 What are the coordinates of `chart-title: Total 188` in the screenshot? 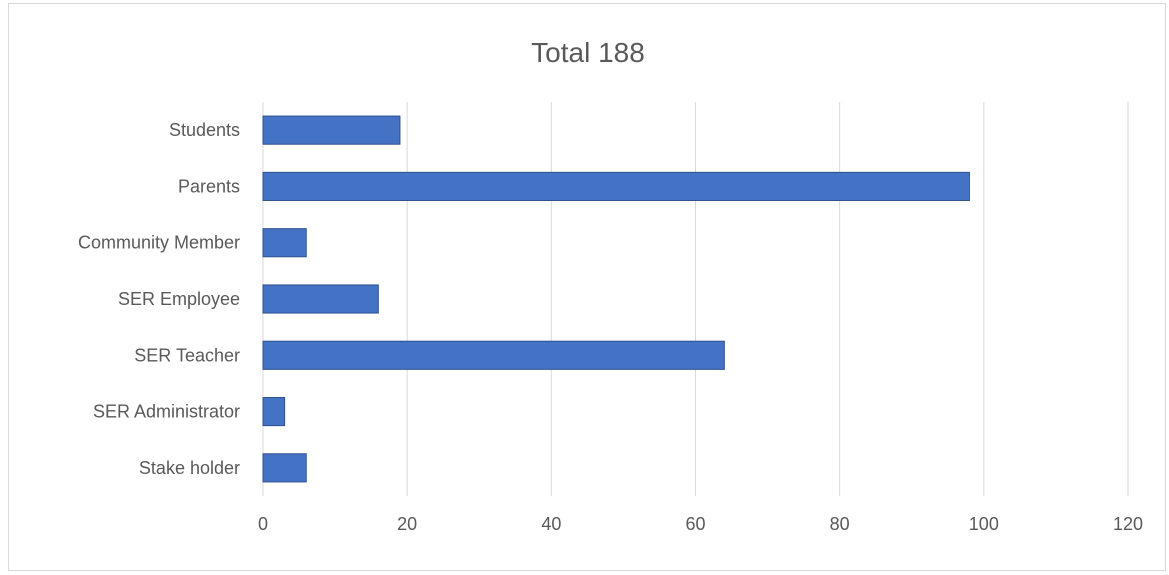 It's located at (588, 52).